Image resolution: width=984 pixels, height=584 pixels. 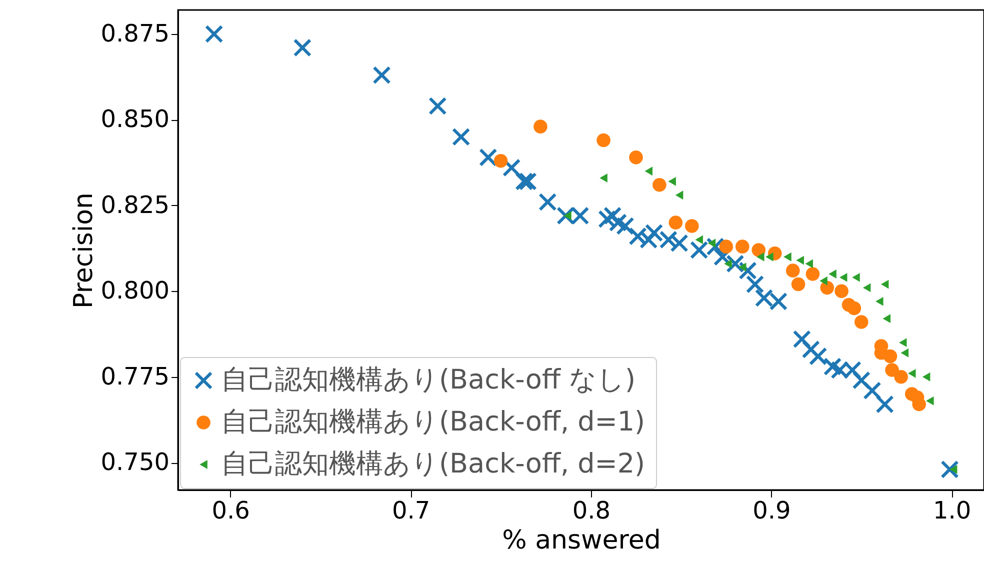 I want to click on y-tick-label: 0.850, so click(x=135, y=119).